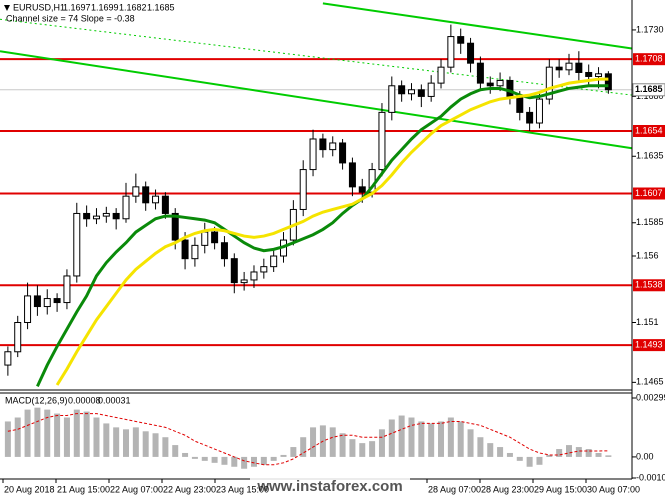 Image resolution: width=665 pixels, height=499 pixels. I want to click on channel-annotation: Channel size = 74 Slope = -0.38, so click(70, 18).